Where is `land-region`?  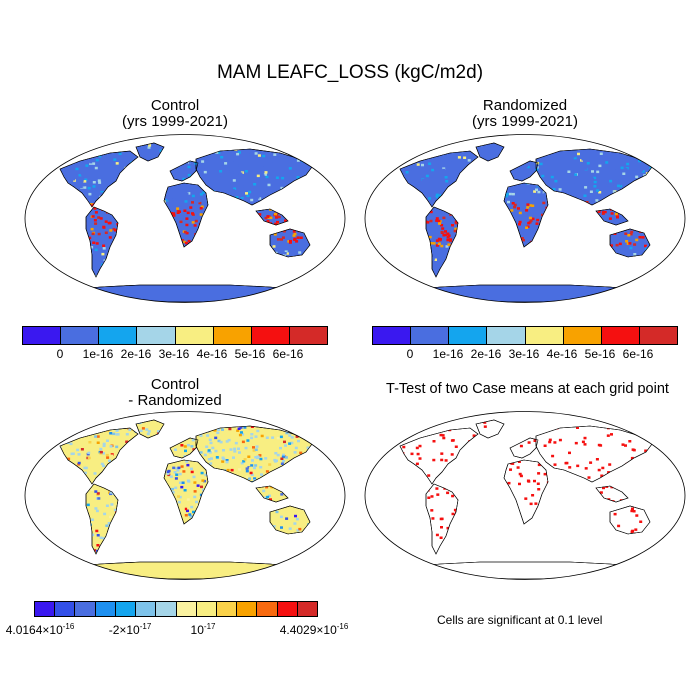 land-region is located at coordinates (490, 429).